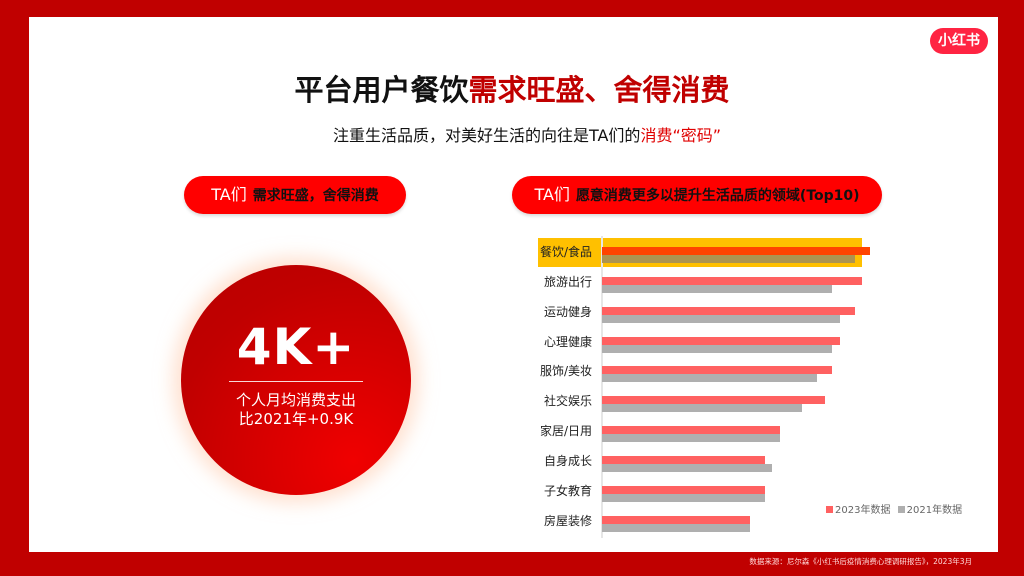 The image size is (1024, 576). I want to click on brand-logo: 小红书, so click(959, 41).